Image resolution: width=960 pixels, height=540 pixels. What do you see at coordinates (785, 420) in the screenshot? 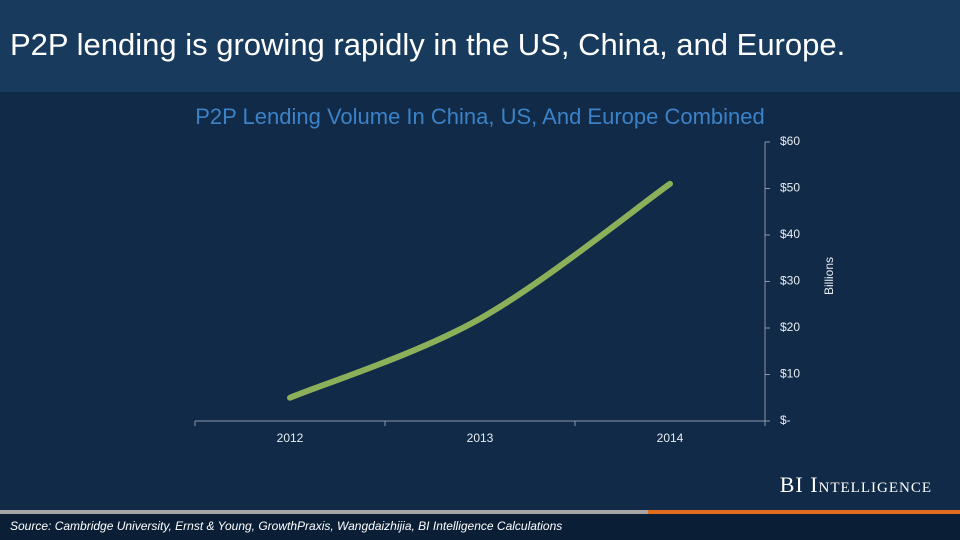
I see `y-tick-label: $-` at bounding box center [785, 420].